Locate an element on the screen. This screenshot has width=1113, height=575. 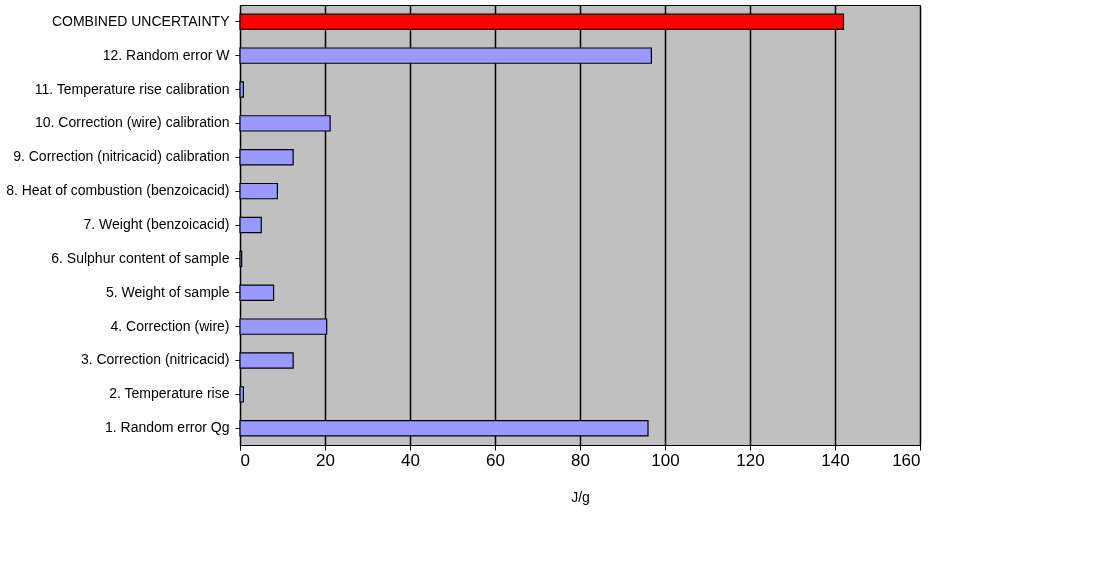
y-tick-label: 7. Weight (benzoicacid) is located at coordinates (156, 224).